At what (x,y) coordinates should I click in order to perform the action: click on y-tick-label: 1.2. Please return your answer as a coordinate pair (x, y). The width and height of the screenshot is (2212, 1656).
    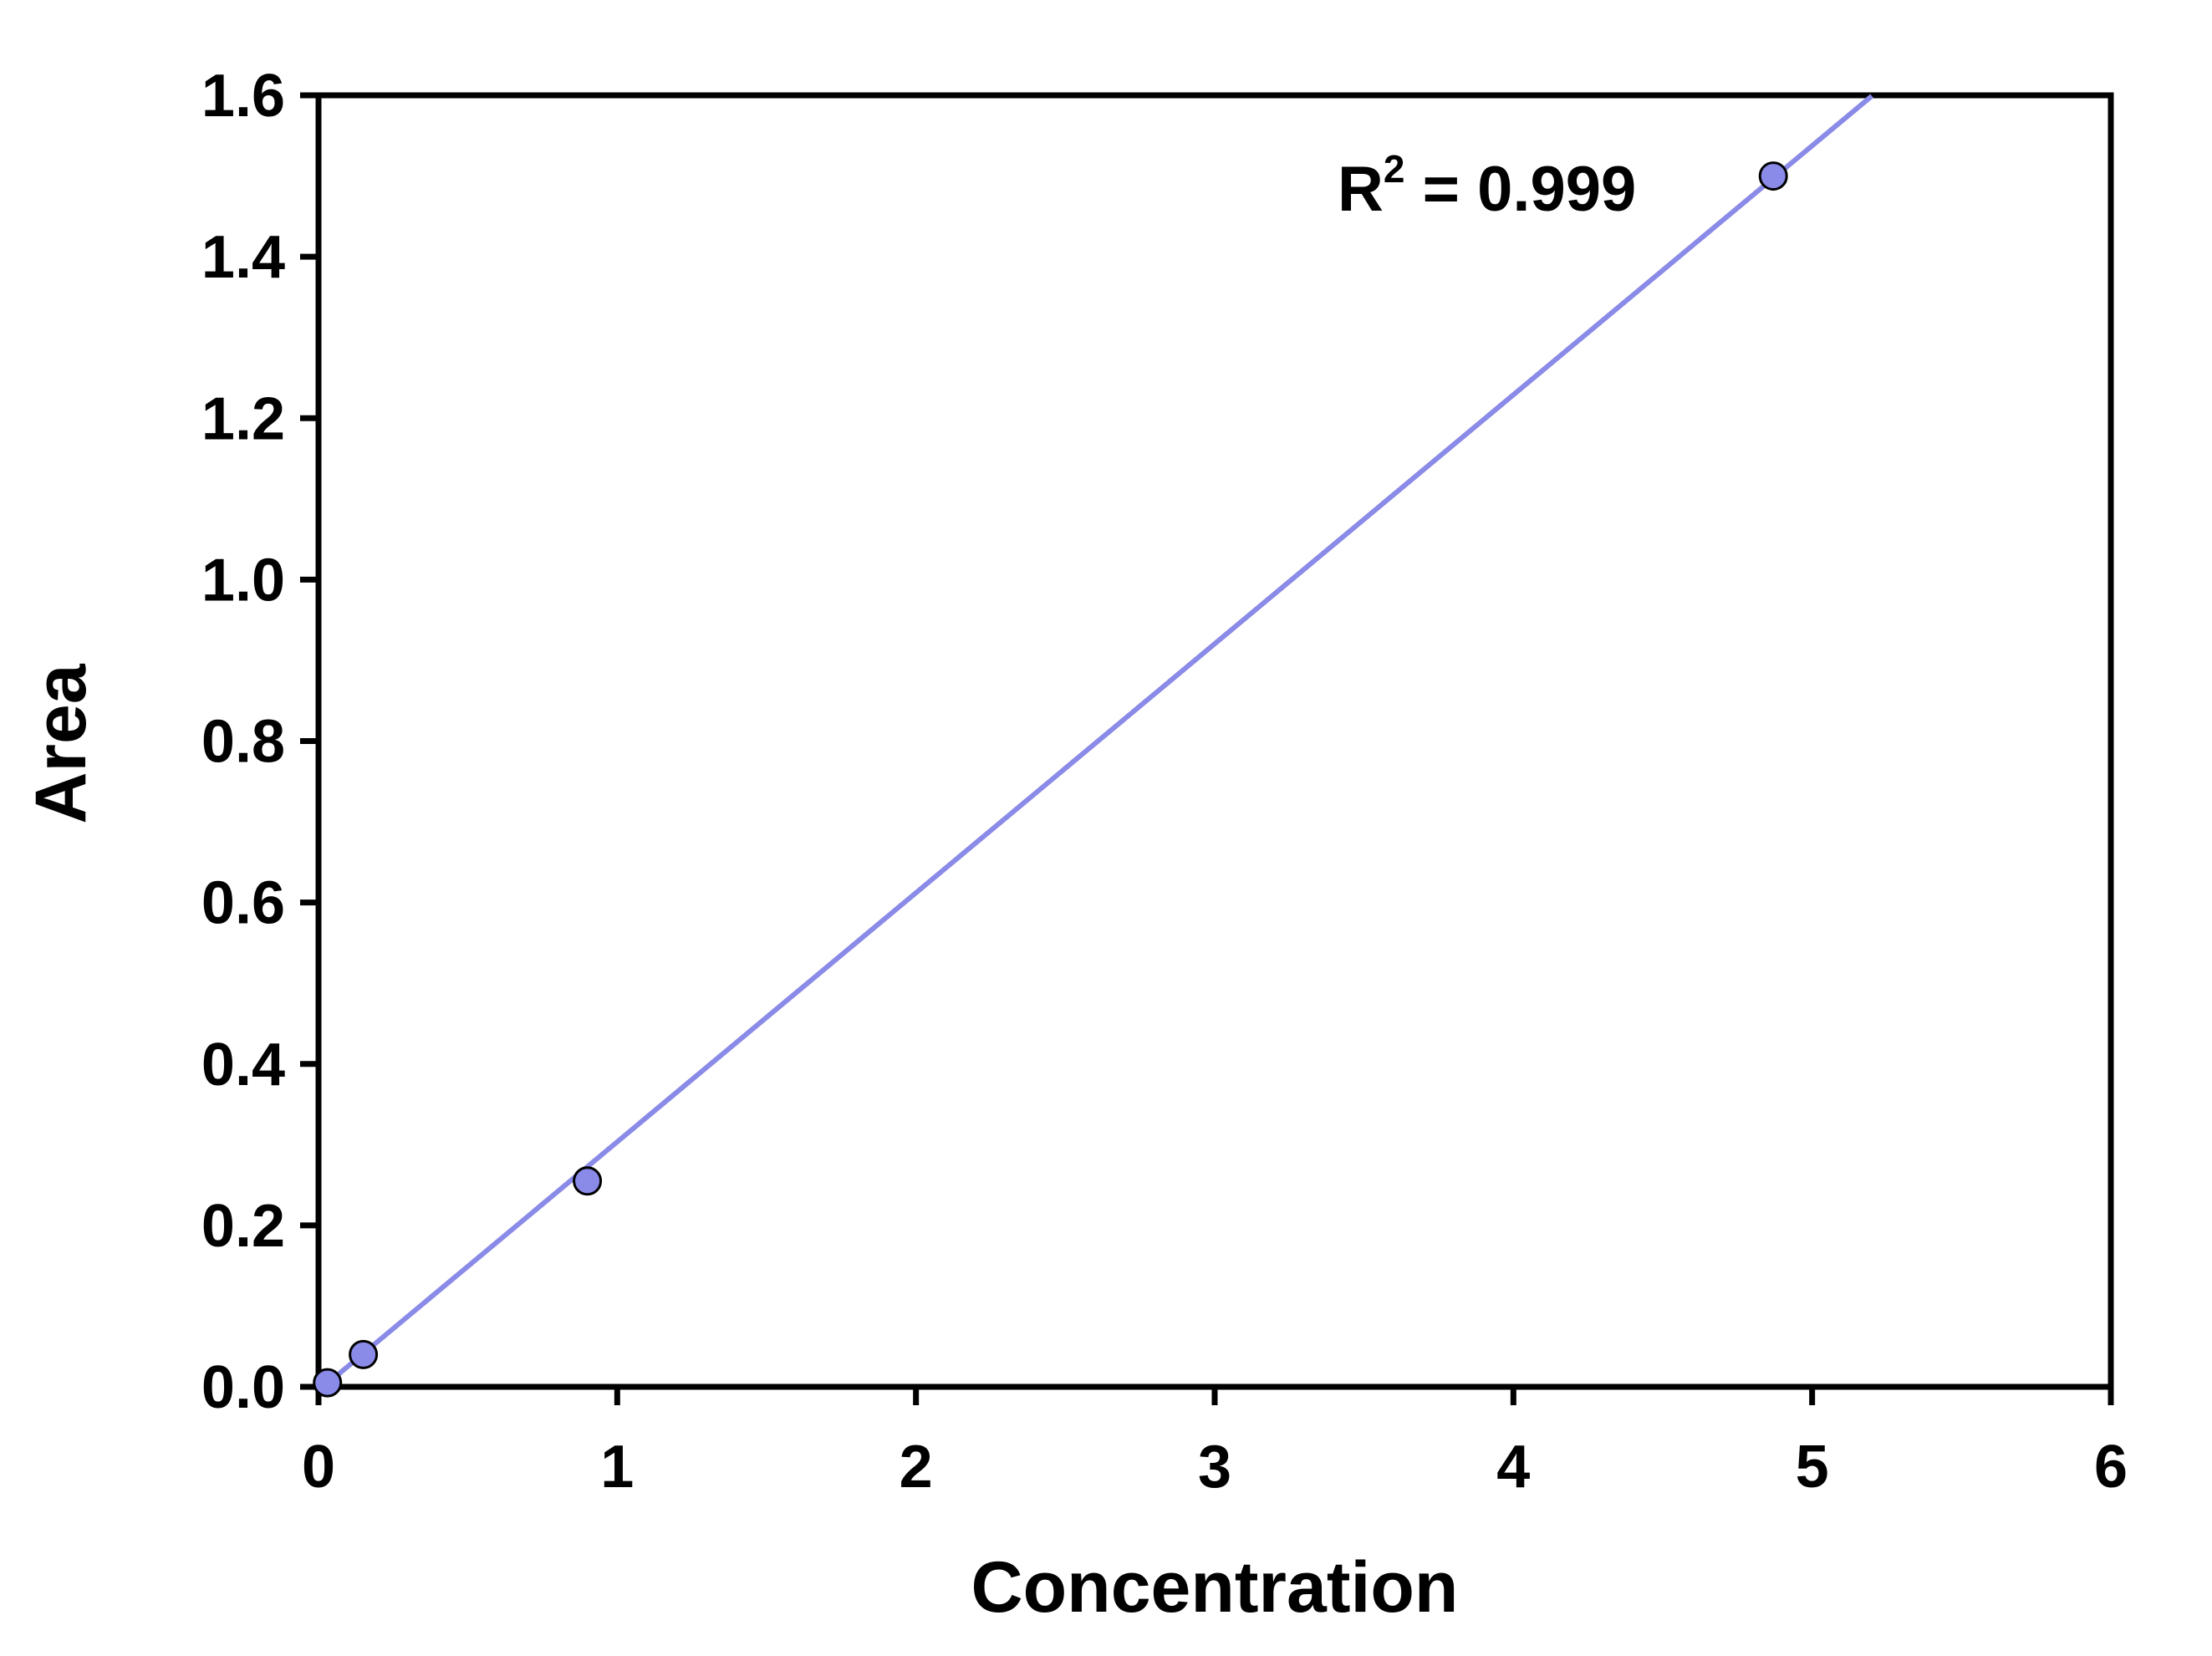
    Looking at the image, I should click on (243, 418).